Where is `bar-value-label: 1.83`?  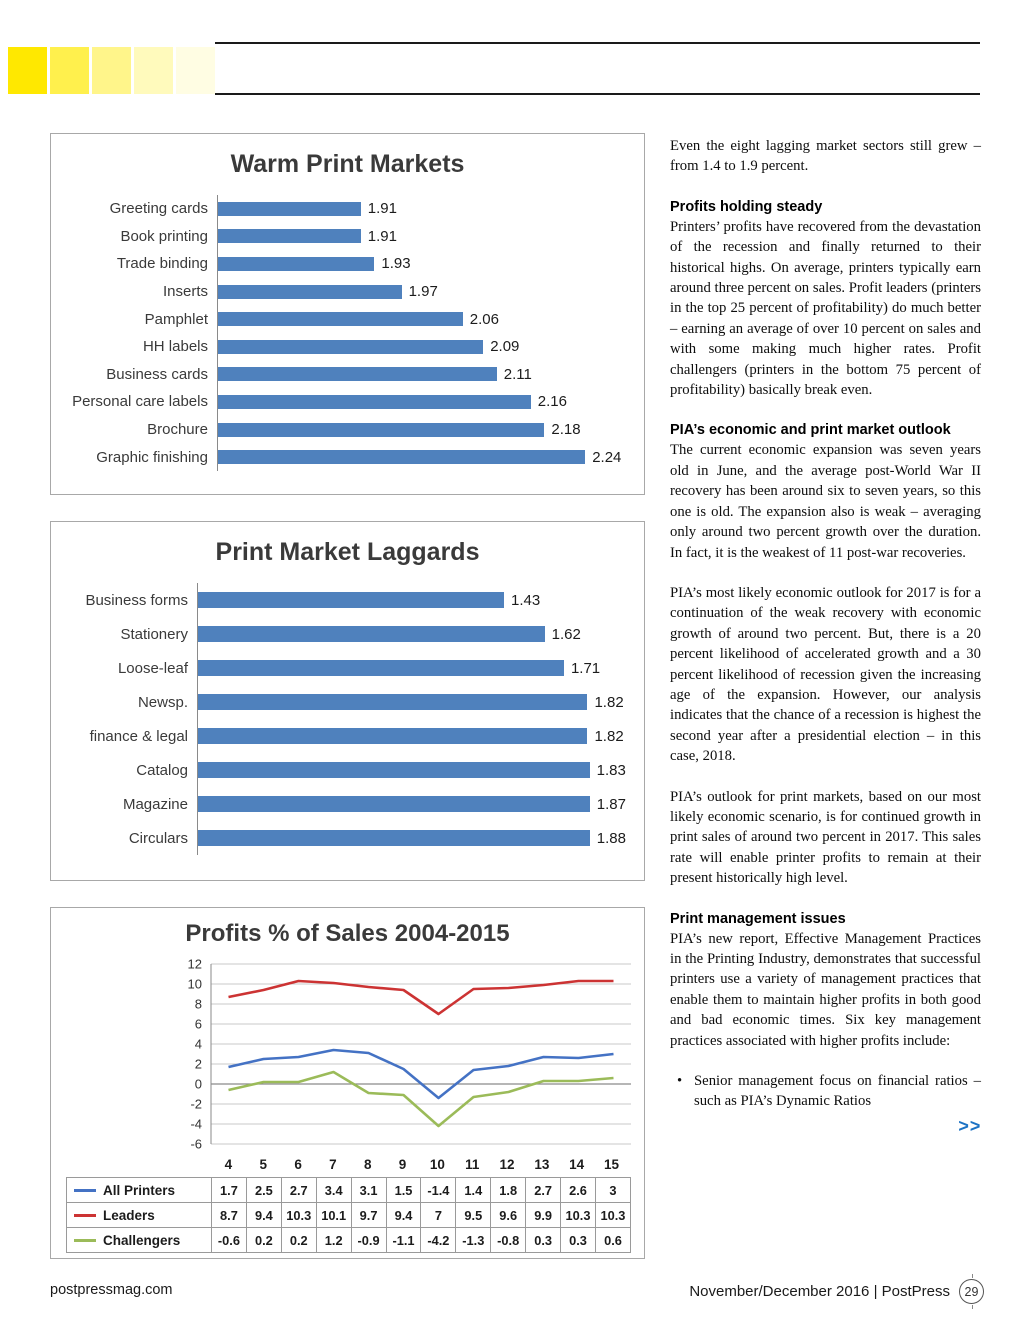
bar-value-label: 1.83 is located at coordinates (611, 770).